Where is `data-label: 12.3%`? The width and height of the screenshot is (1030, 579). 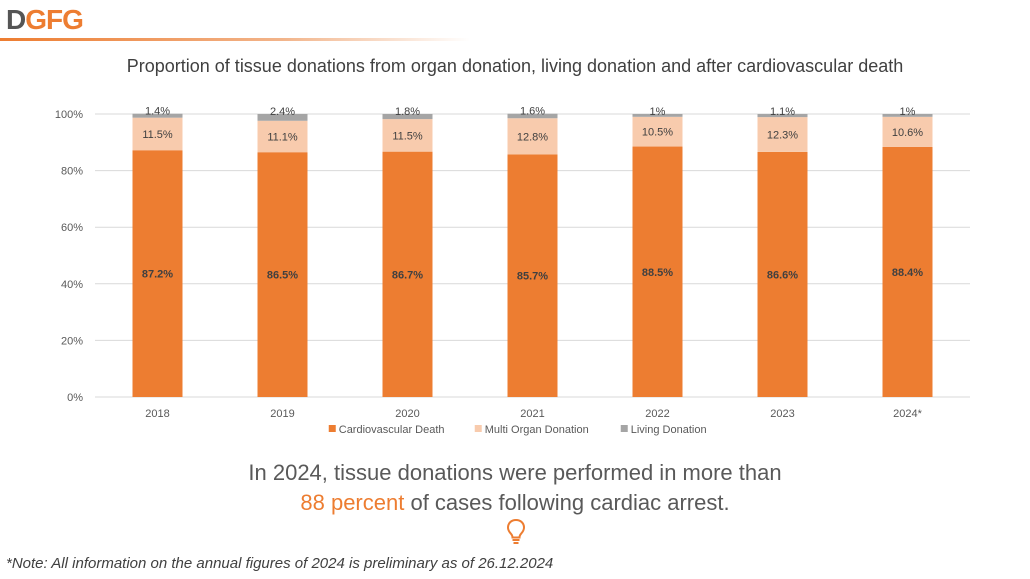 data-label: 12.3% is located at coordinates (782, 136).